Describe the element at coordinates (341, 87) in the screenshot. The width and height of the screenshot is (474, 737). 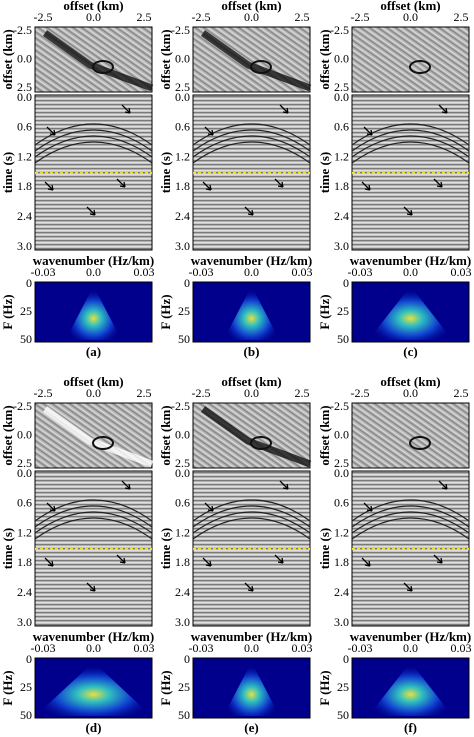
I see `y-tick-label: 2.5` at that location.